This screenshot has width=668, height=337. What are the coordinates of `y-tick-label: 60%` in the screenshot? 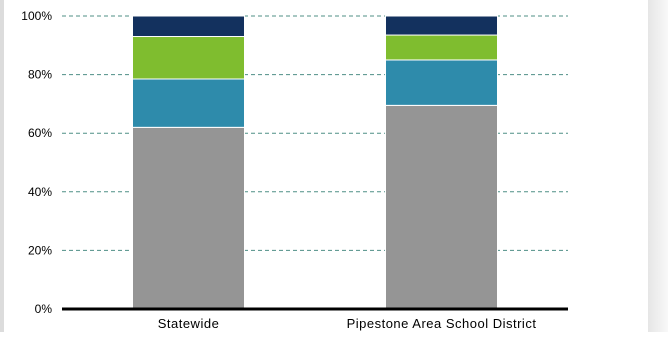 It's located at (40, 133).